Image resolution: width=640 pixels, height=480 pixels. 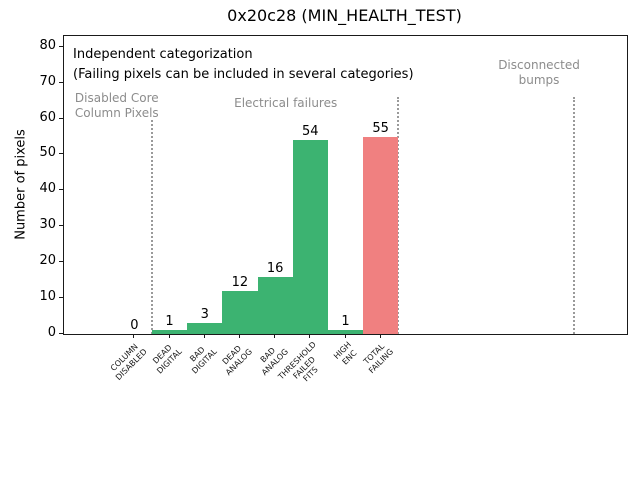 I want to click on chart-title: 0x20c28 (MIN_HEALTH_TEST), so click(x=344, y=15).